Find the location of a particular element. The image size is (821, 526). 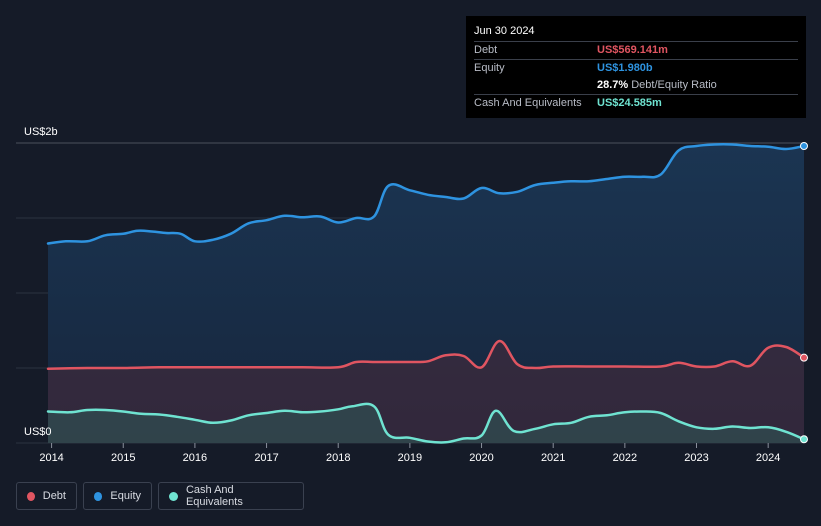

tooltip-equity-value: US$1.980b is located at coordinates (625, 68).